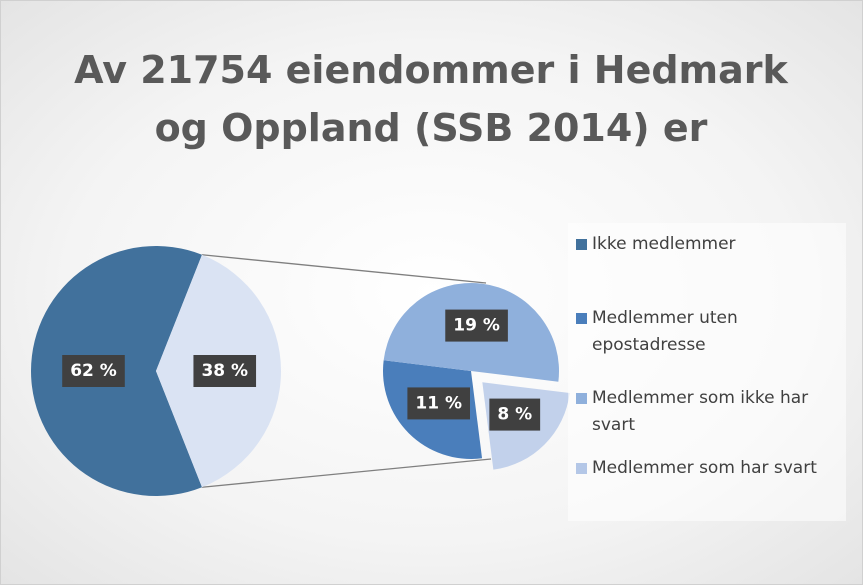 The height and width of the screenshot is (585, 863). I want to click on data-label-text: 8 %, so click(514, 415).